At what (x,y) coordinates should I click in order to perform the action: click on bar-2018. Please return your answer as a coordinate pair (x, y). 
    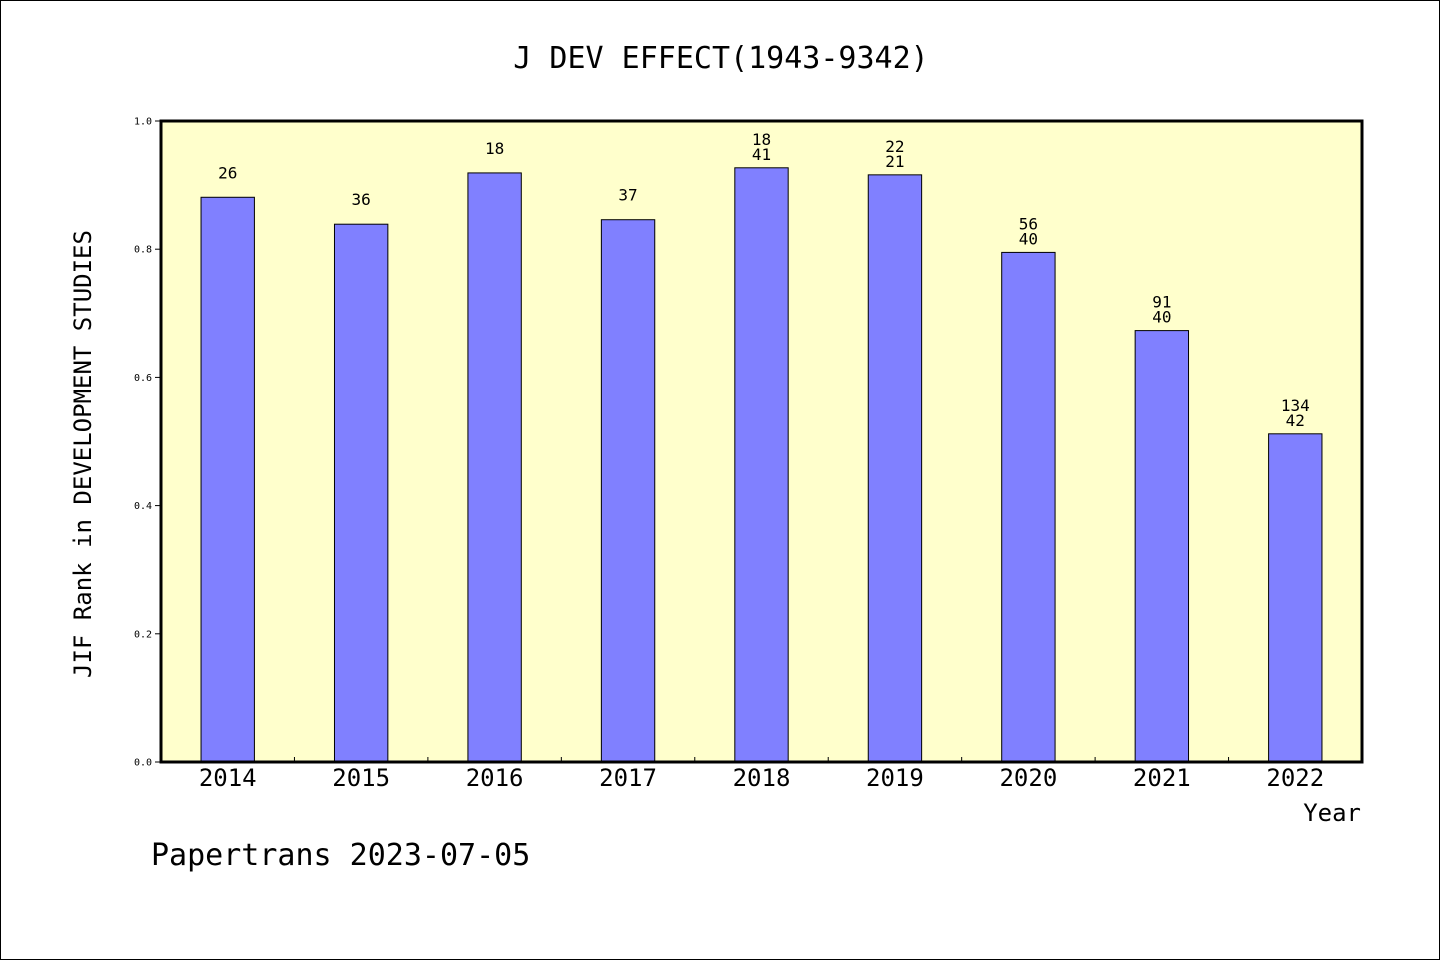
    Looking at the image, I should click on (761, 465).